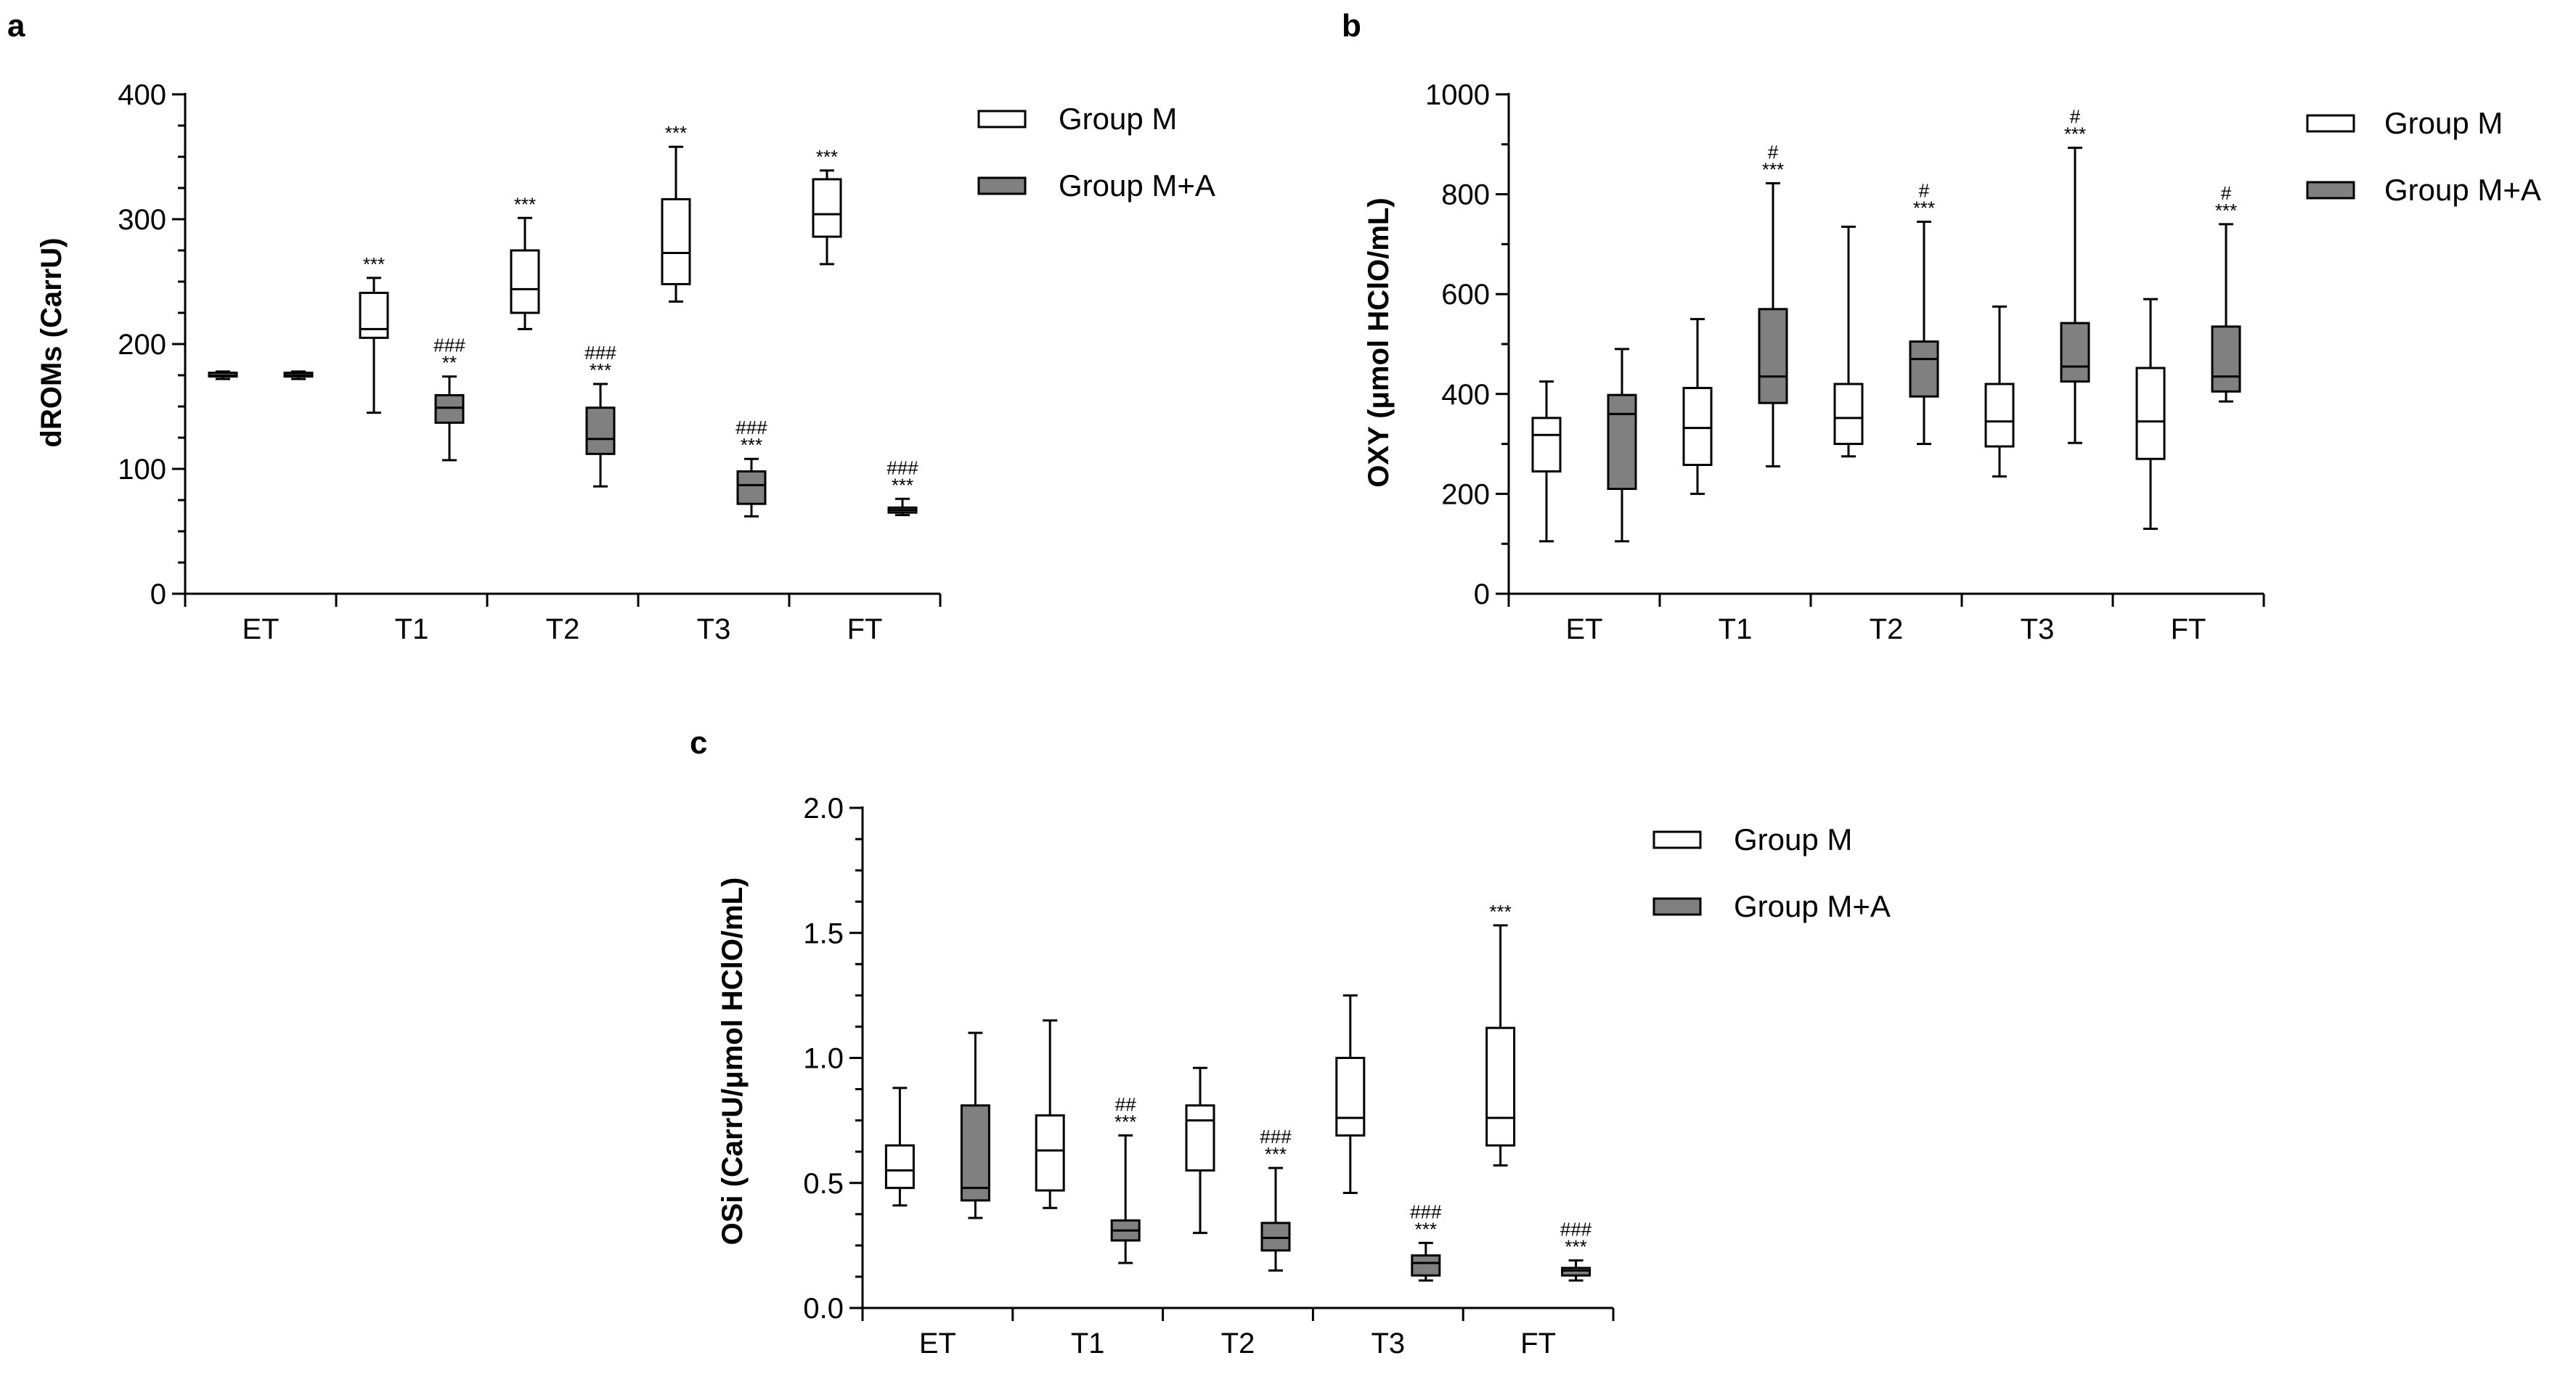  What do you see at coordinates (1125, 1104) in the screenshot?
I see `significance-annotation: ##` at bounding box center [1125, 1104].